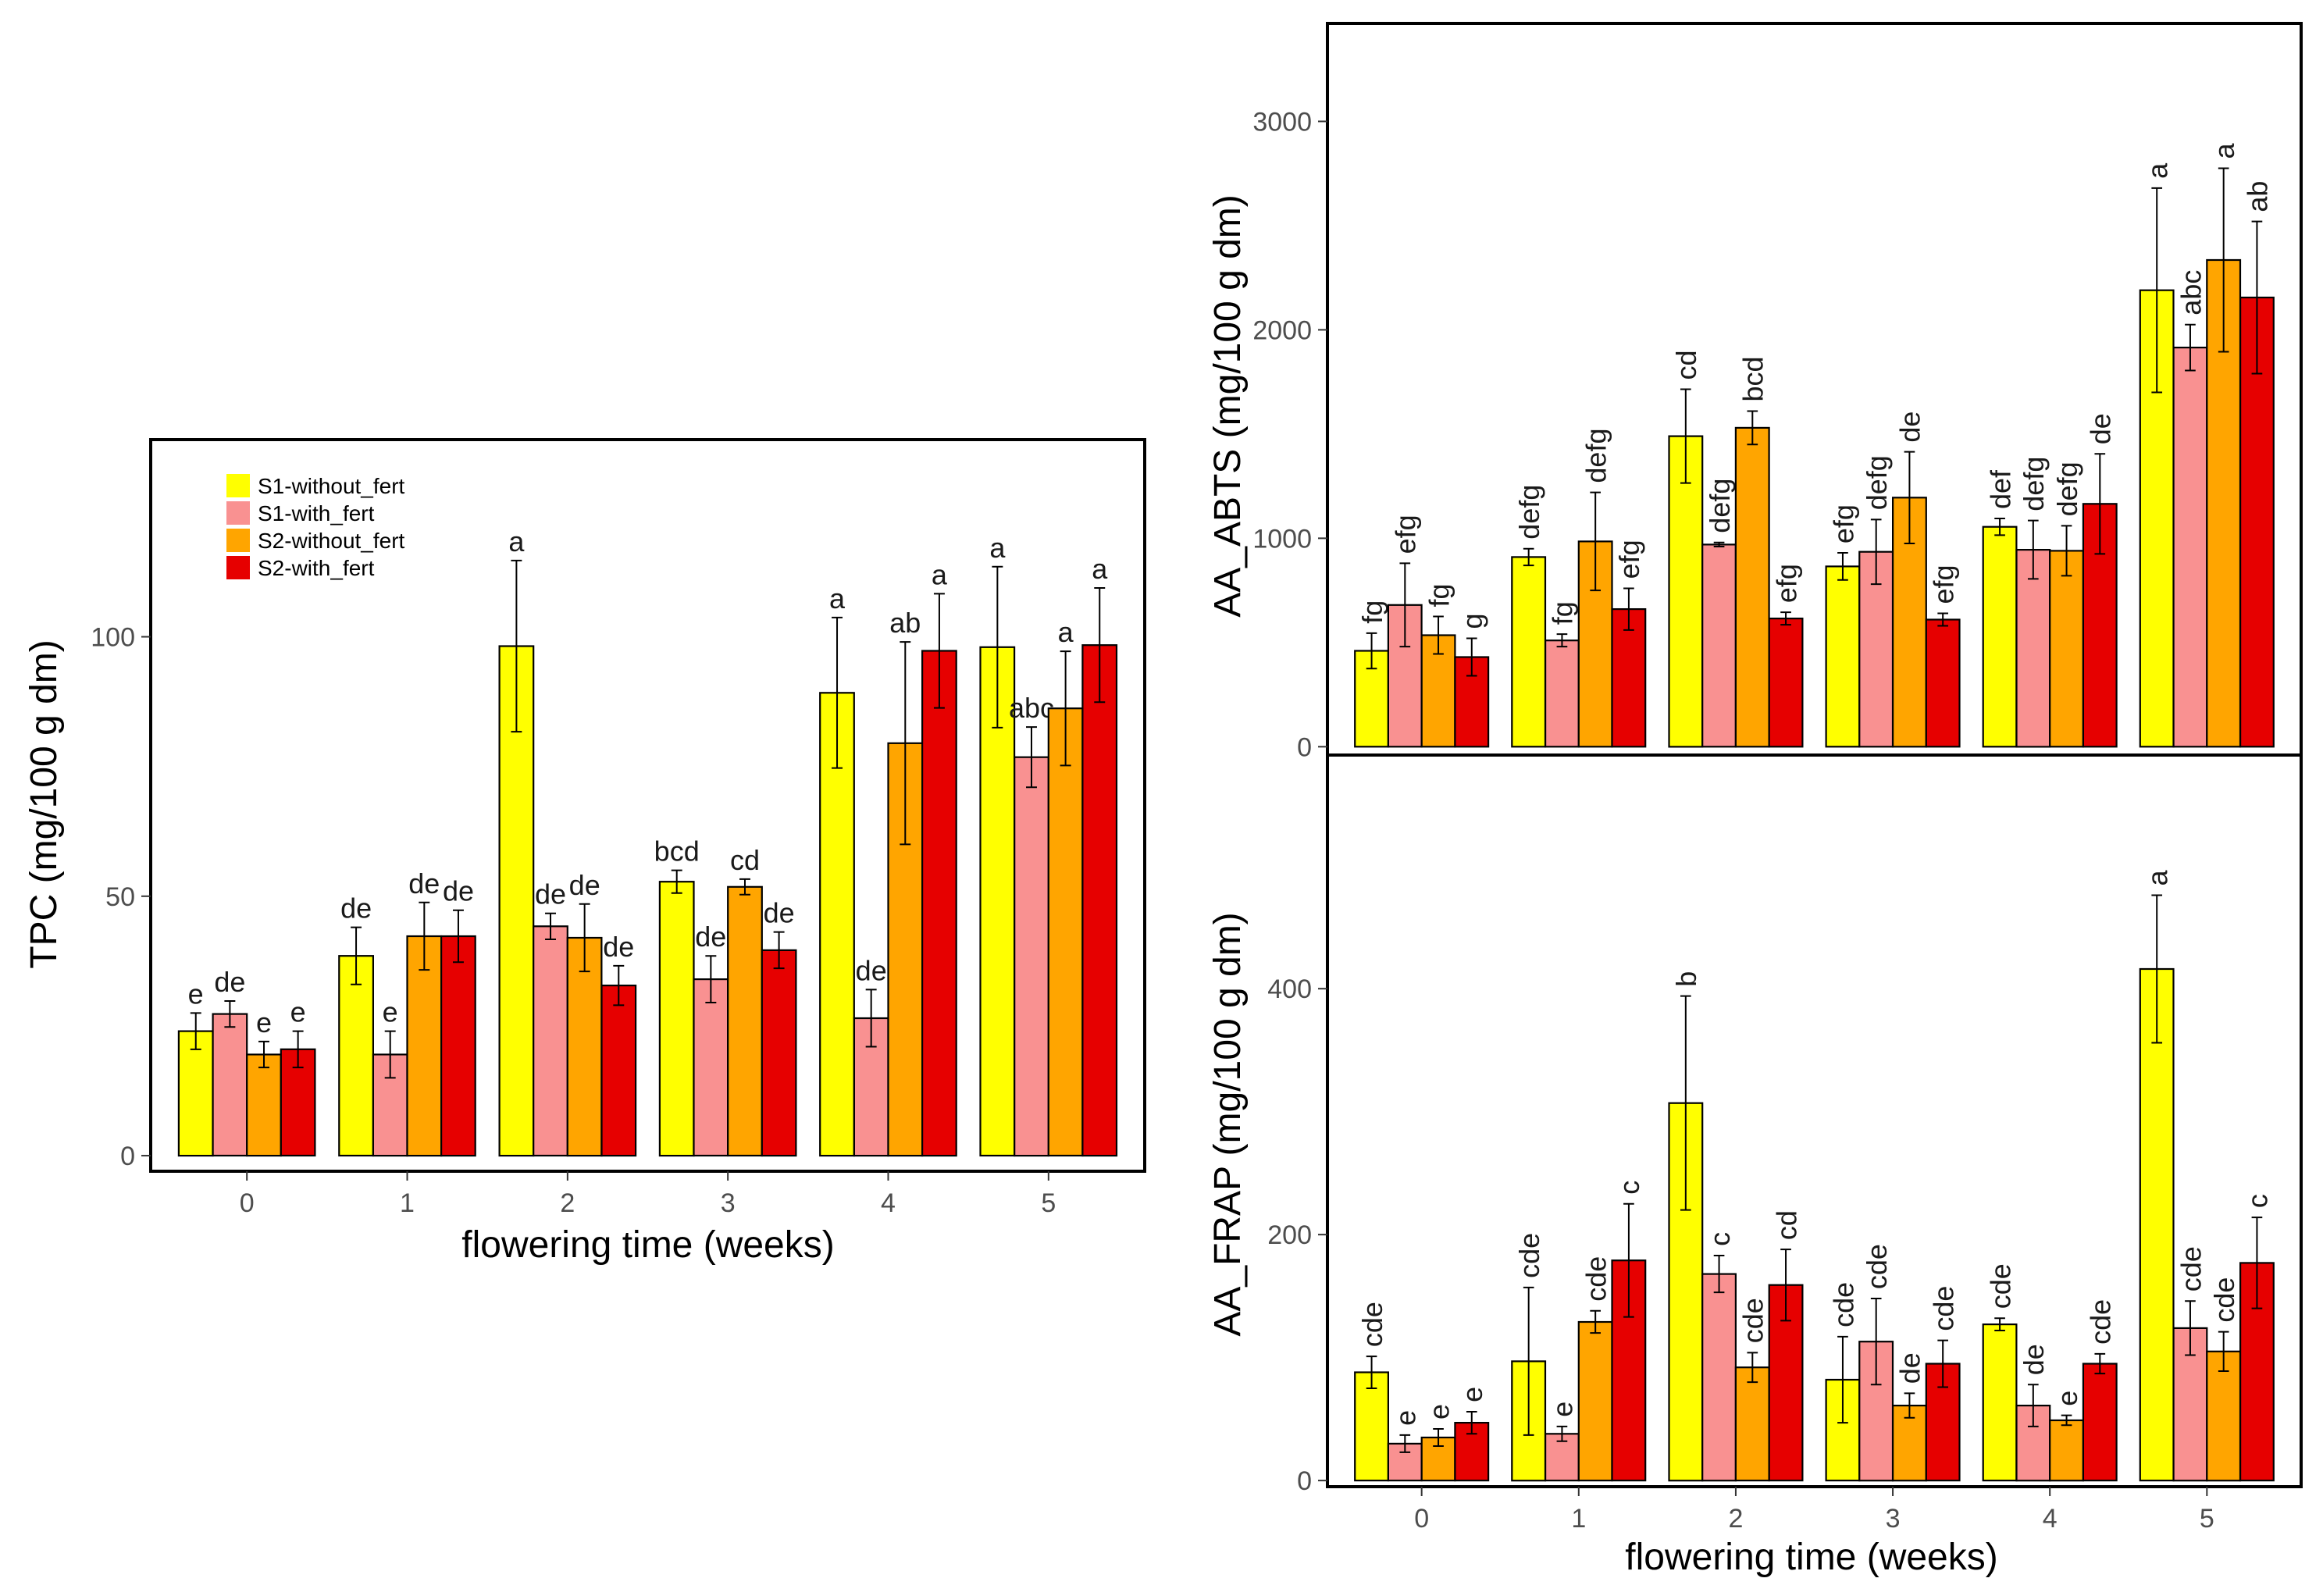 Image resolution: width=2323 pixels, height=1596 pixels. I want to click on tpc-sig-label-S2-without_fert-week-0: e, so click(264, 1022).